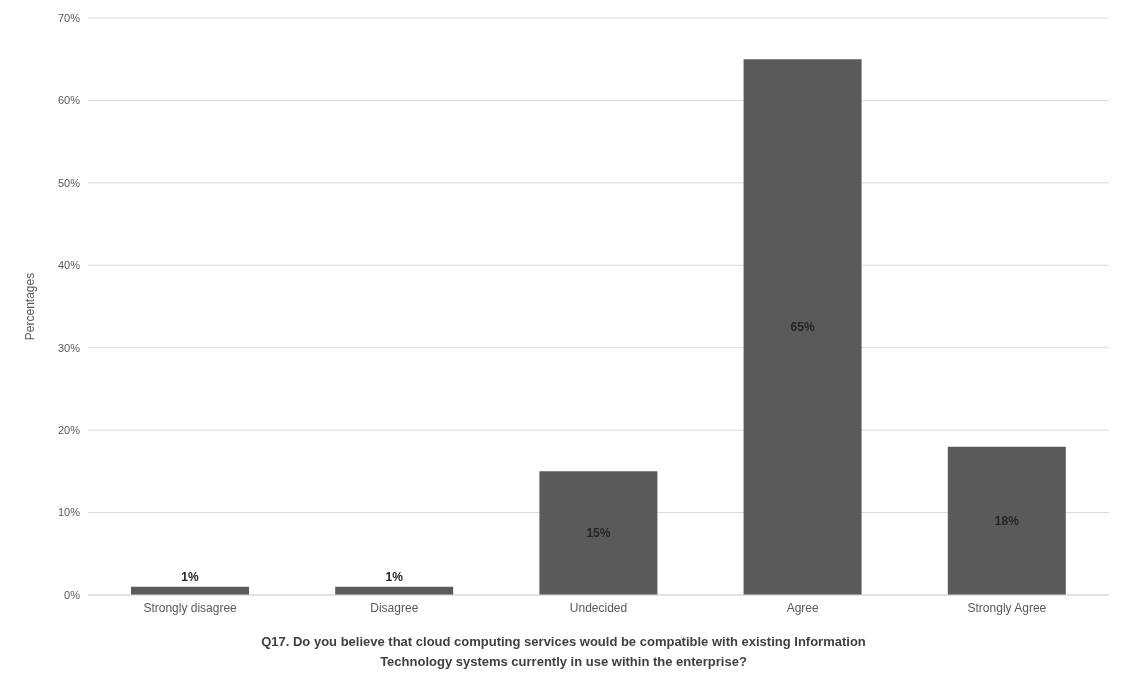  What do you see at coordinates (69, 512) in the screenshot?
I see `y-tick-label: 10%` at bounding box center [69, 512].